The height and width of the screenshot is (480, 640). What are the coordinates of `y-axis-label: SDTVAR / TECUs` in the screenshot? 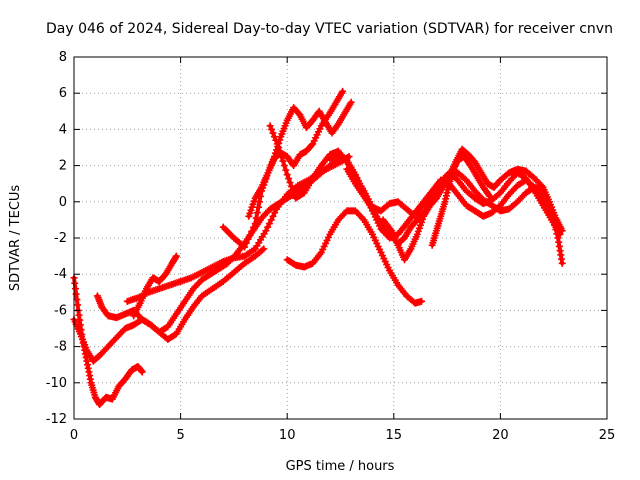 It's located at (15, 238).